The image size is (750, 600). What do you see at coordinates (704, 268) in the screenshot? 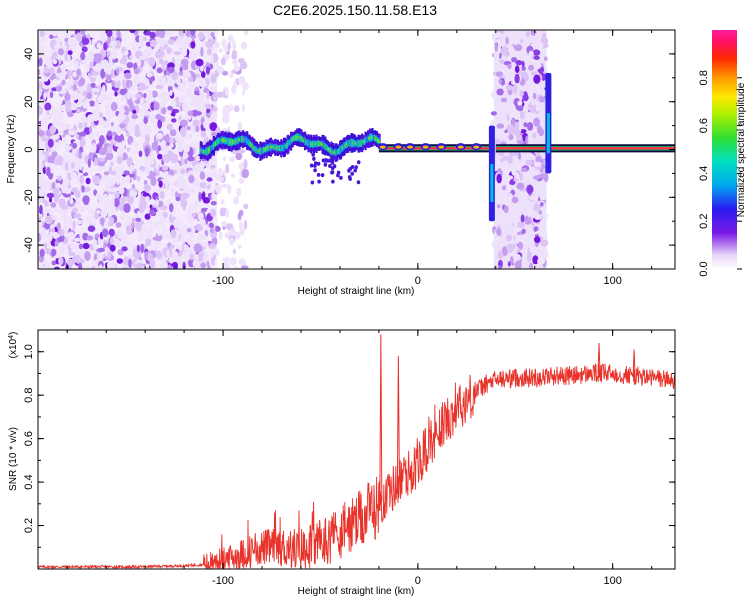
I see `colorbar-tick-label: 0.0` at bounding box center [704, 268].